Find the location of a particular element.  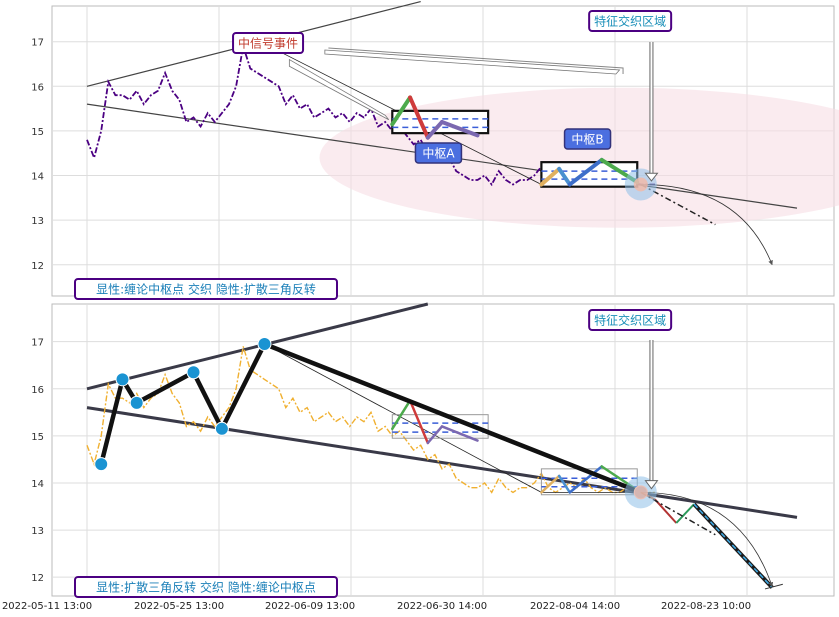

x-tick-label: 2022-08-23 10:00 is located at coordinates (706, 606).